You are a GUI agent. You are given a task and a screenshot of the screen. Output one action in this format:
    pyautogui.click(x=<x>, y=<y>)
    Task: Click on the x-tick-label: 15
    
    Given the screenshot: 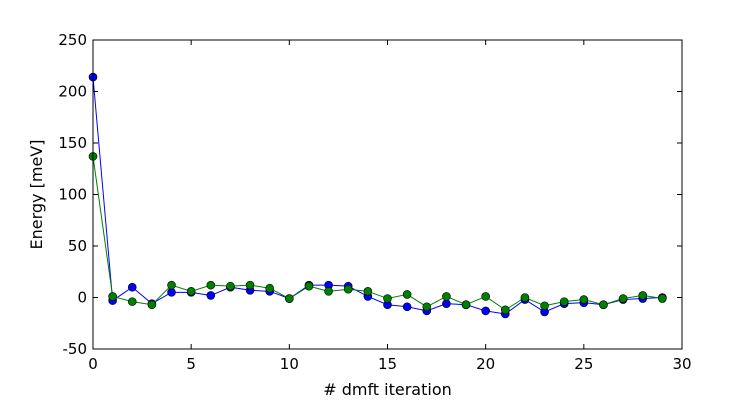 What is the action you would take?
    pyautogui.click(x=387, y=364)
    